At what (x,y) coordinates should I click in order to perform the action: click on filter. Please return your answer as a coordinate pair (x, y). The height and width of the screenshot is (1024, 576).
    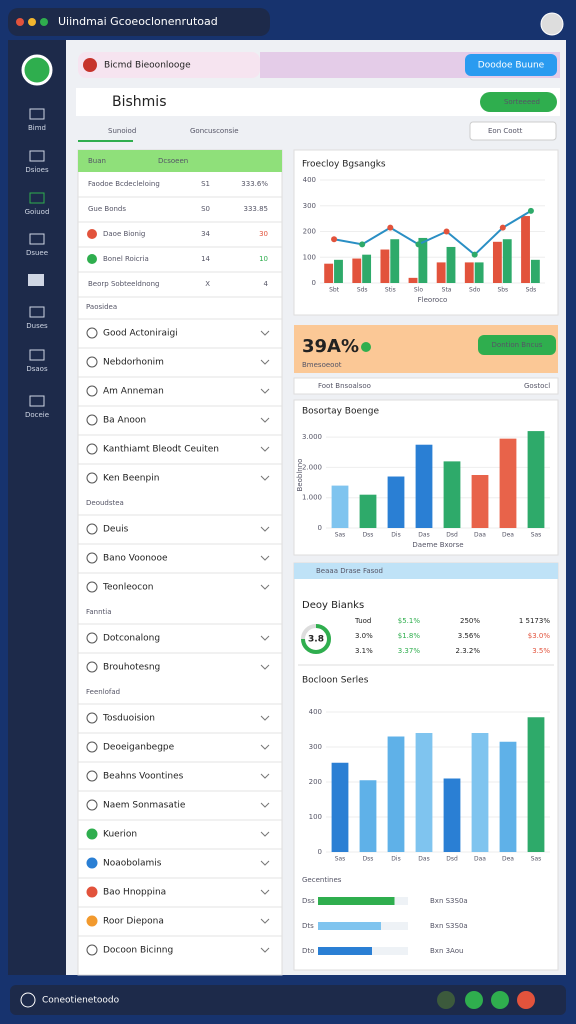
    Looking at the image, I should click on (513, 131).